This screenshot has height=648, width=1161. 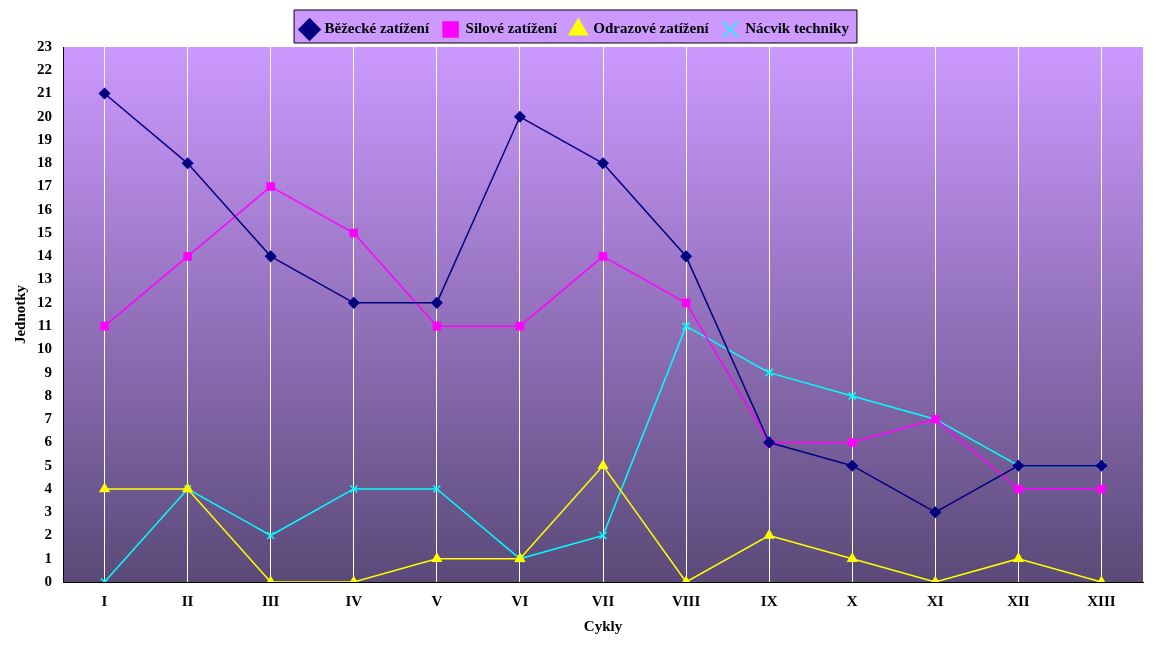 What do you see at coordinates (377, 28) in the screenshot?
I see `legend-label: Běžecké zatížení` at bounding box center [377, 28].